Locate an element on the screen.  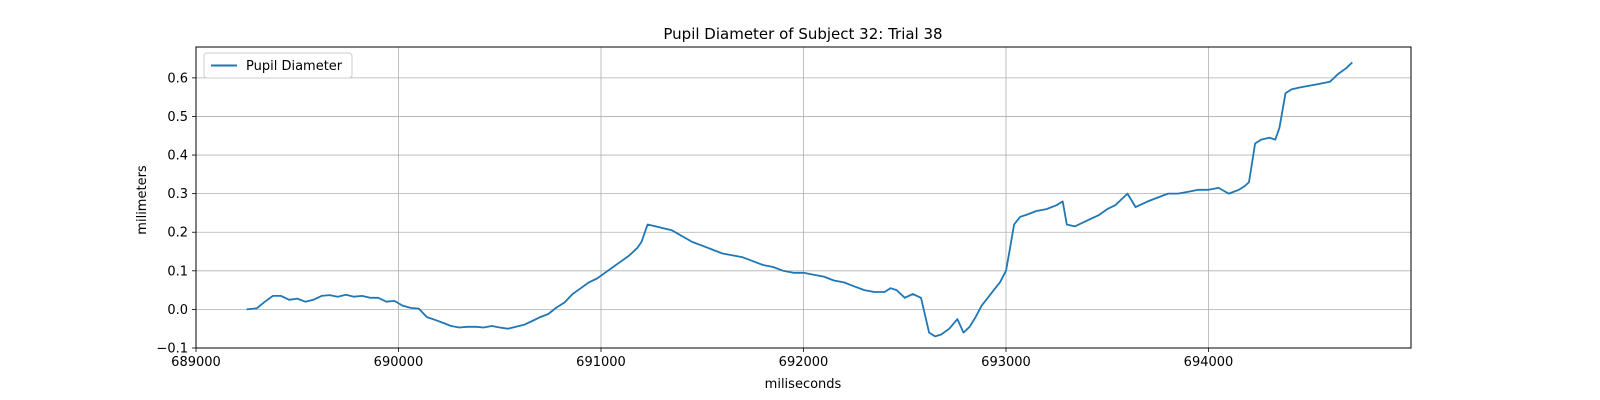
chart-title: Pupil Diameter of Subject 32: Trial 38 is located at coordinates (802, 34).